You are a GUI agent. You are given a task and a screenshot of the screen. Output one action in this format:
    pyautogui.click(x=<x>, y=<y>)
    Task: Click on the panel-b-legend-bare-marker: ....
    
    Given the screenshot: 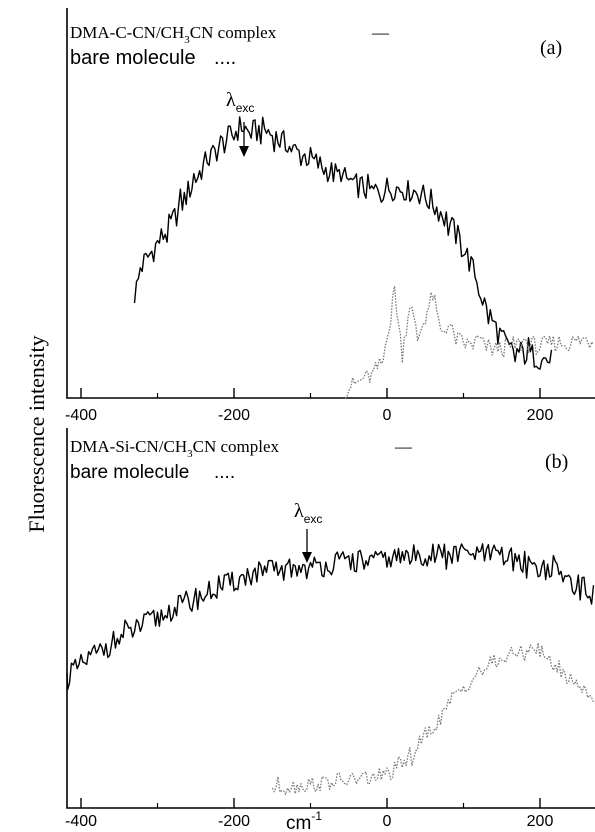 What is the action you would take?
    pyautogui.click(x=224, y=472)
    